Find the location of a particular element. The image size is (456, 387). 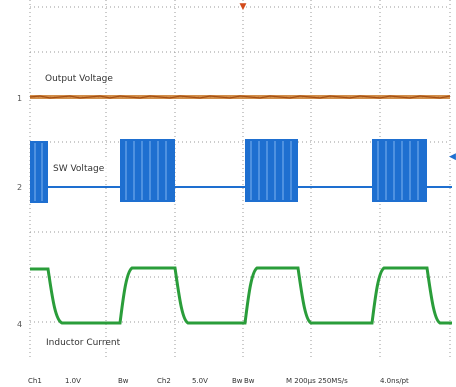

inductor-current-label: Inductor Current is located at coordinates (83, 343).